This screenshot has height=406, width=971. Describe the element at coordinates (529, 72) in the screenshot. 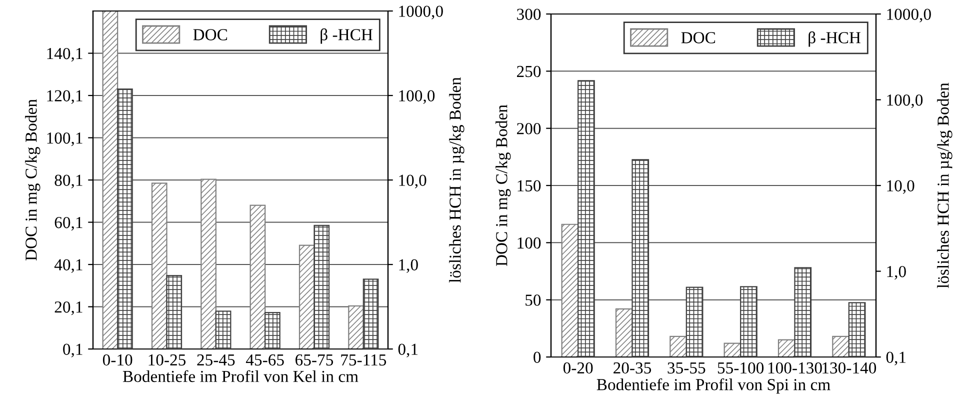

I see `y-tick-label: 250` at that location.